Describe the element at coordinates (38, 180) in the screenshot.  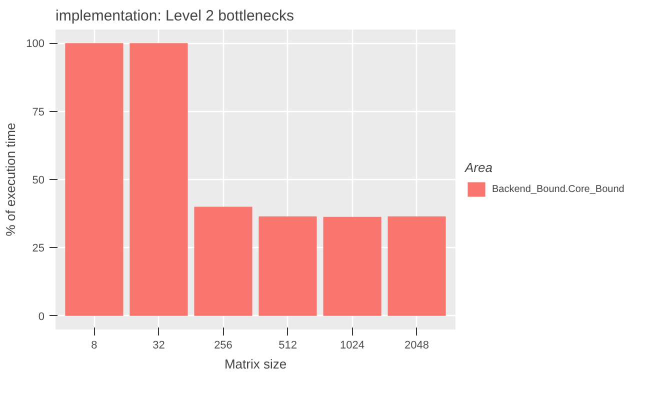
I see `y-tick-label: 50` at that location.